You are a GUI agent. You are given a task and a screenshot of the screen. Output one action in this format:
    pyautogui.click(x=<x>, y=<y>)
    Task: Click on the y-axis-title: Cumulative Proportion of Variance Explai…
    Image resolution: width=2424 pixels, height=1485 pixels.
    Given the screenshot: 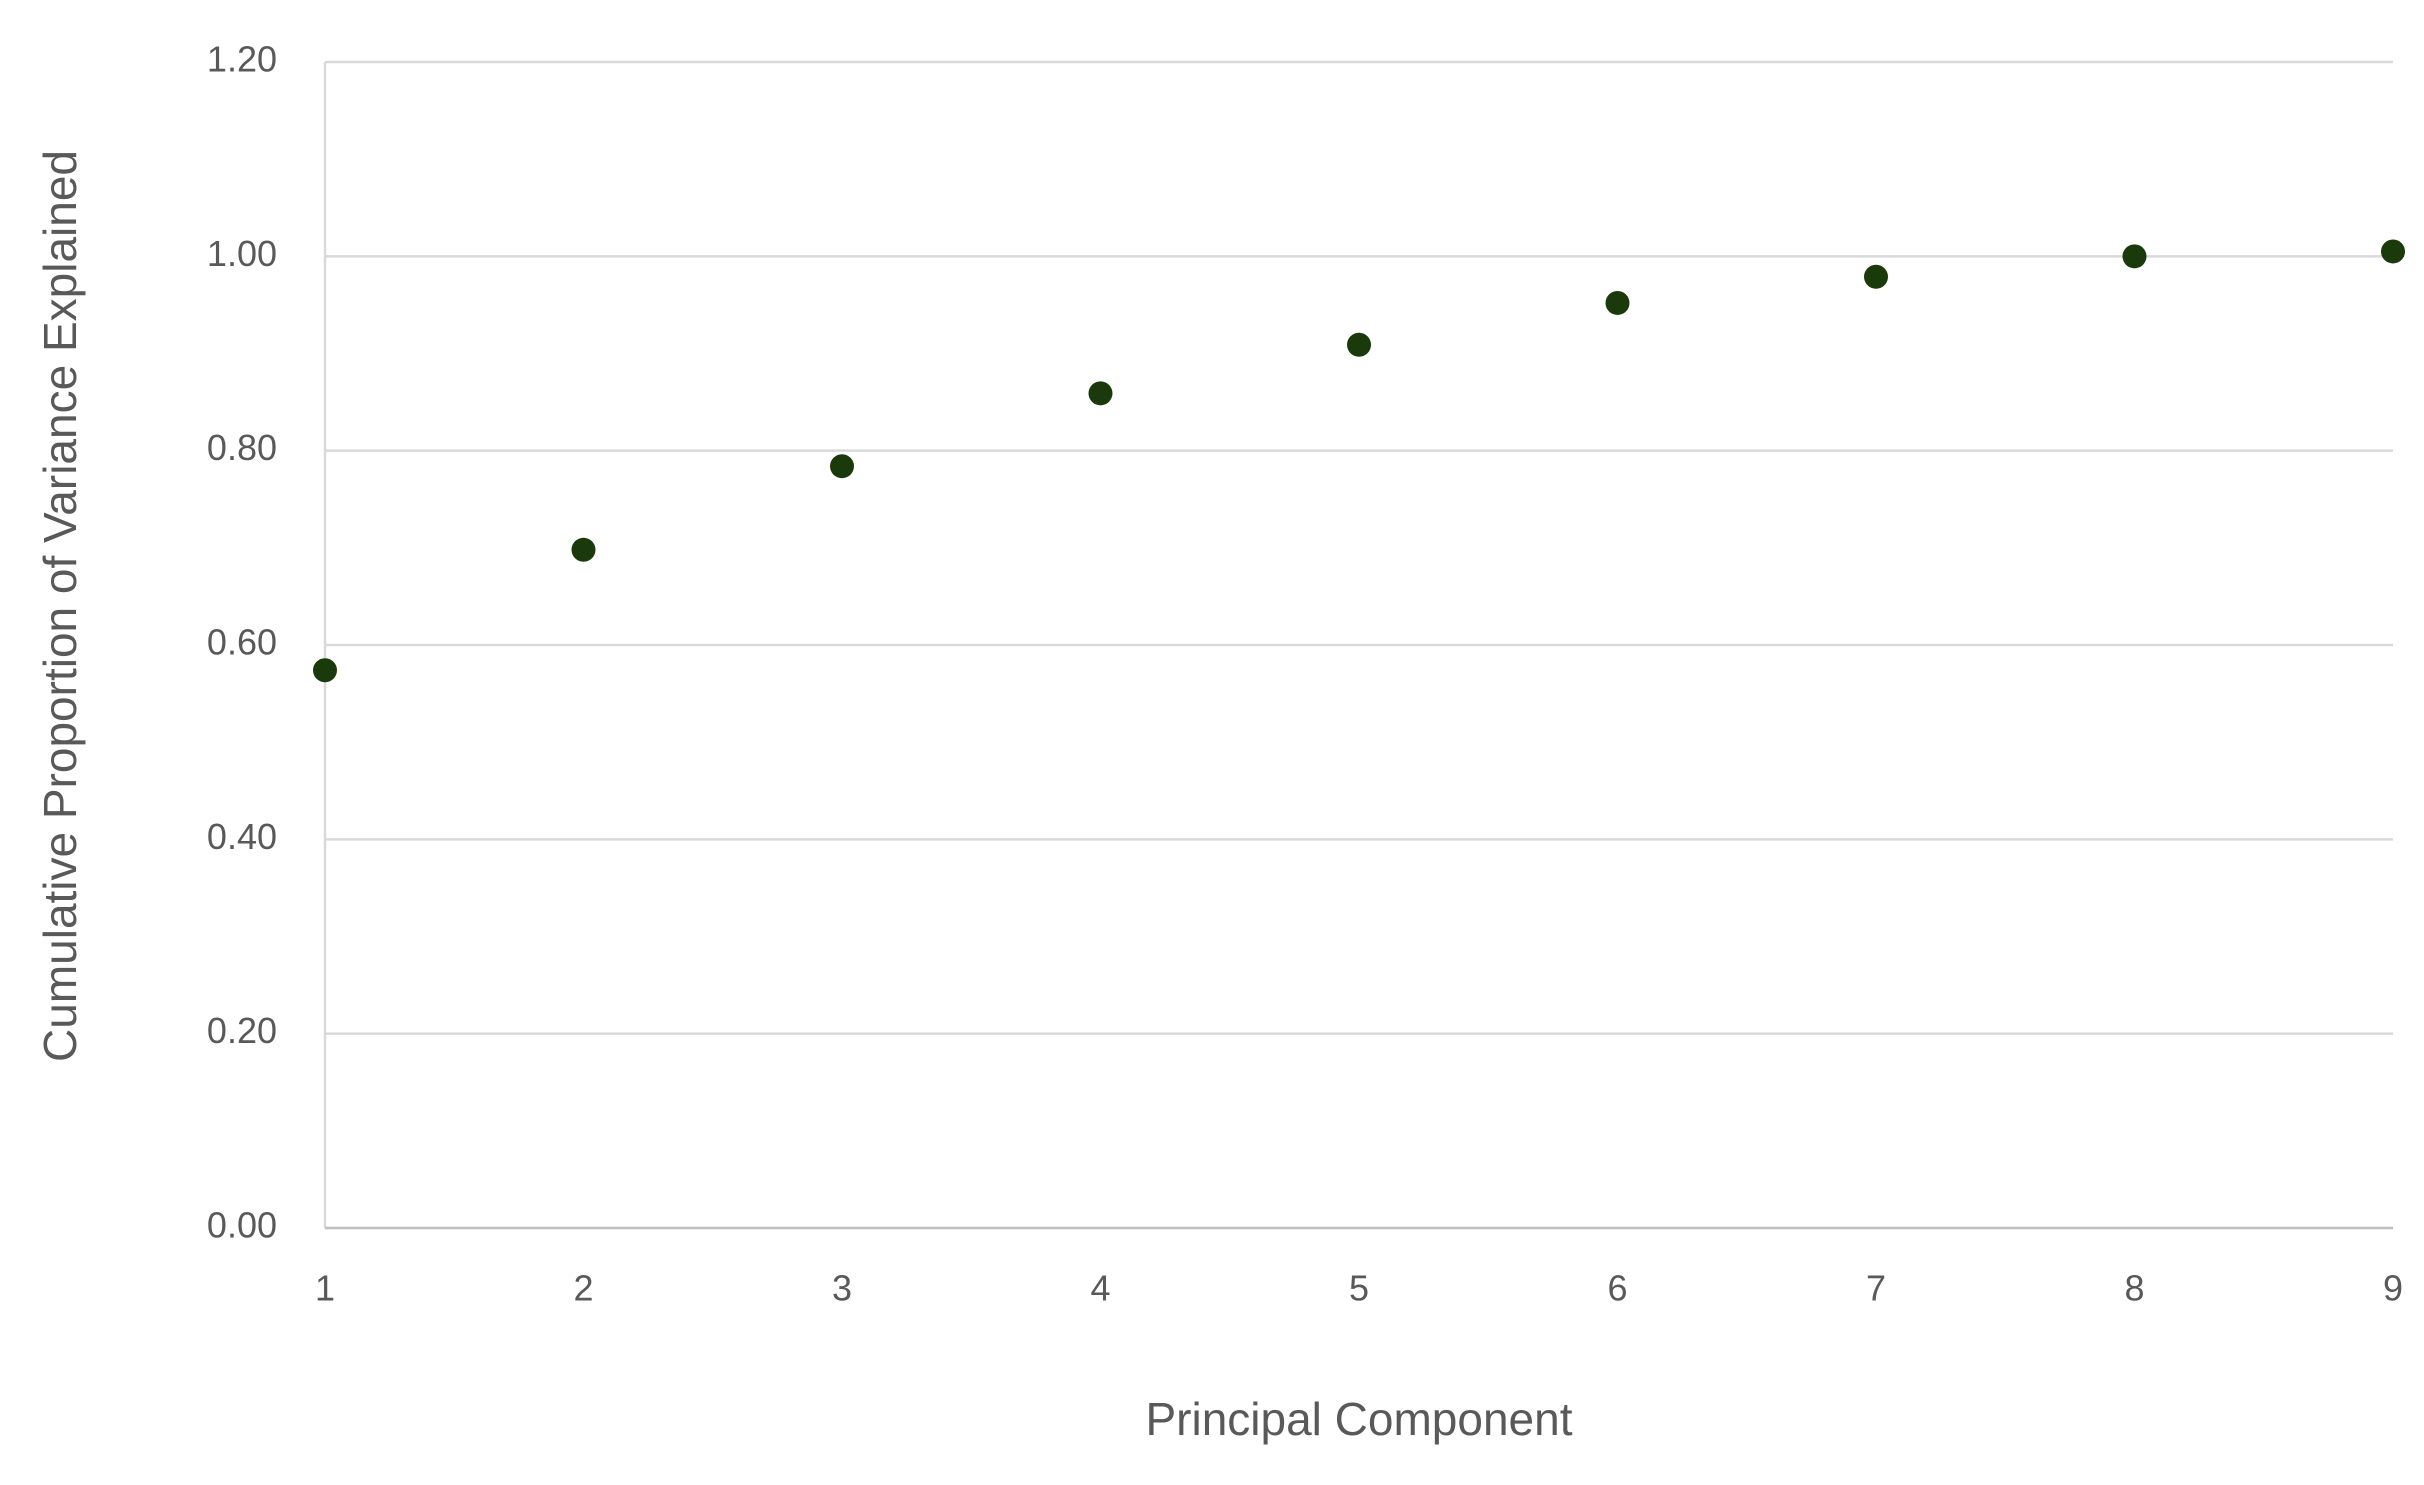 What is the action you would take?
    pyautogui.click(x=60, y=606)
    